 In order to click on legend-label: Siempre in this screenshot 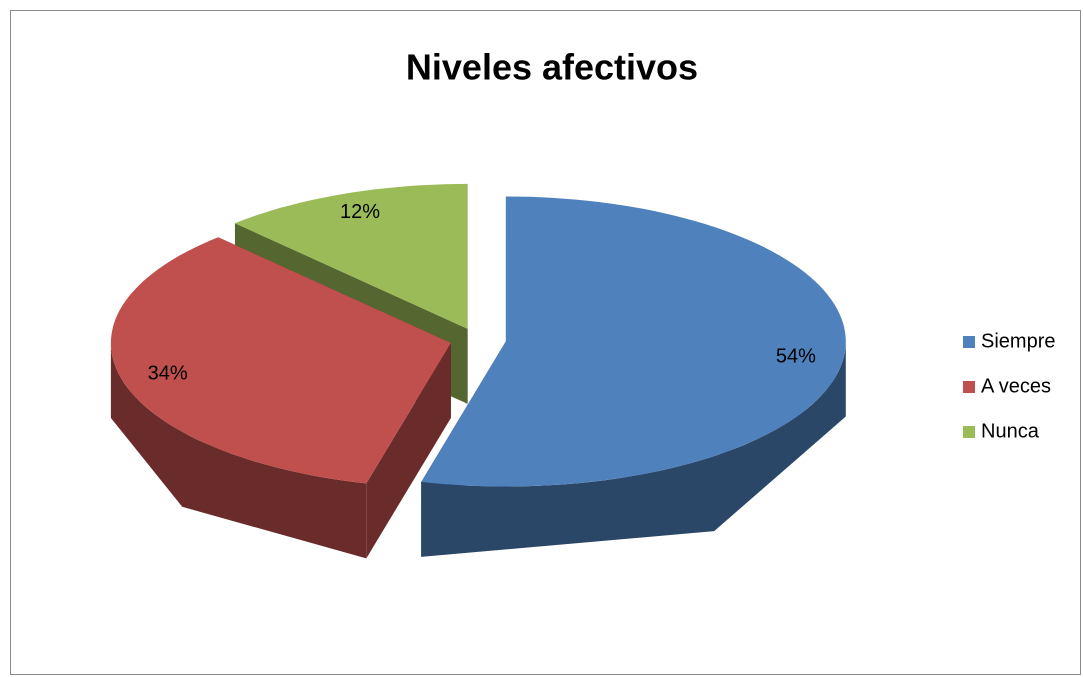, I will do `click(1018, 341)`.